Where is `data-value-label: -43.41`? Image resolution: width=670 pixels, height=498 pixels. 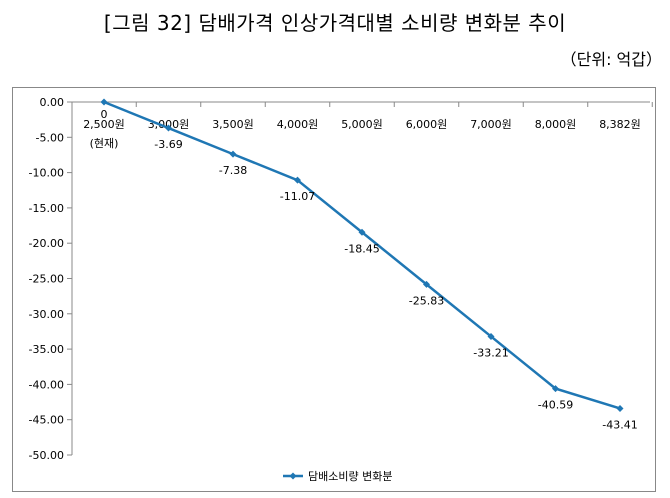 data-value-label: -43.41 is located at coordinates (619, 424).